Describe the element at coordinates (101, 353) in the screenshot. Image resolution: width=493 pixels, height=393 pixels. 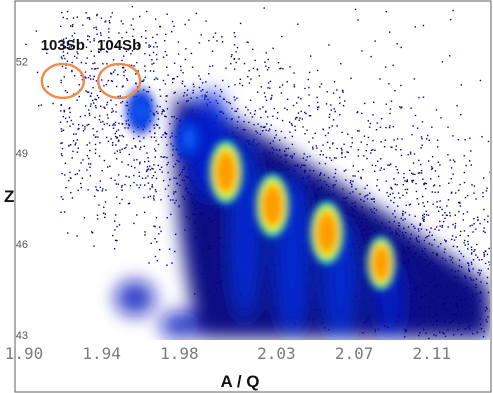
I see `x-tick-label: 1.94` at that location.